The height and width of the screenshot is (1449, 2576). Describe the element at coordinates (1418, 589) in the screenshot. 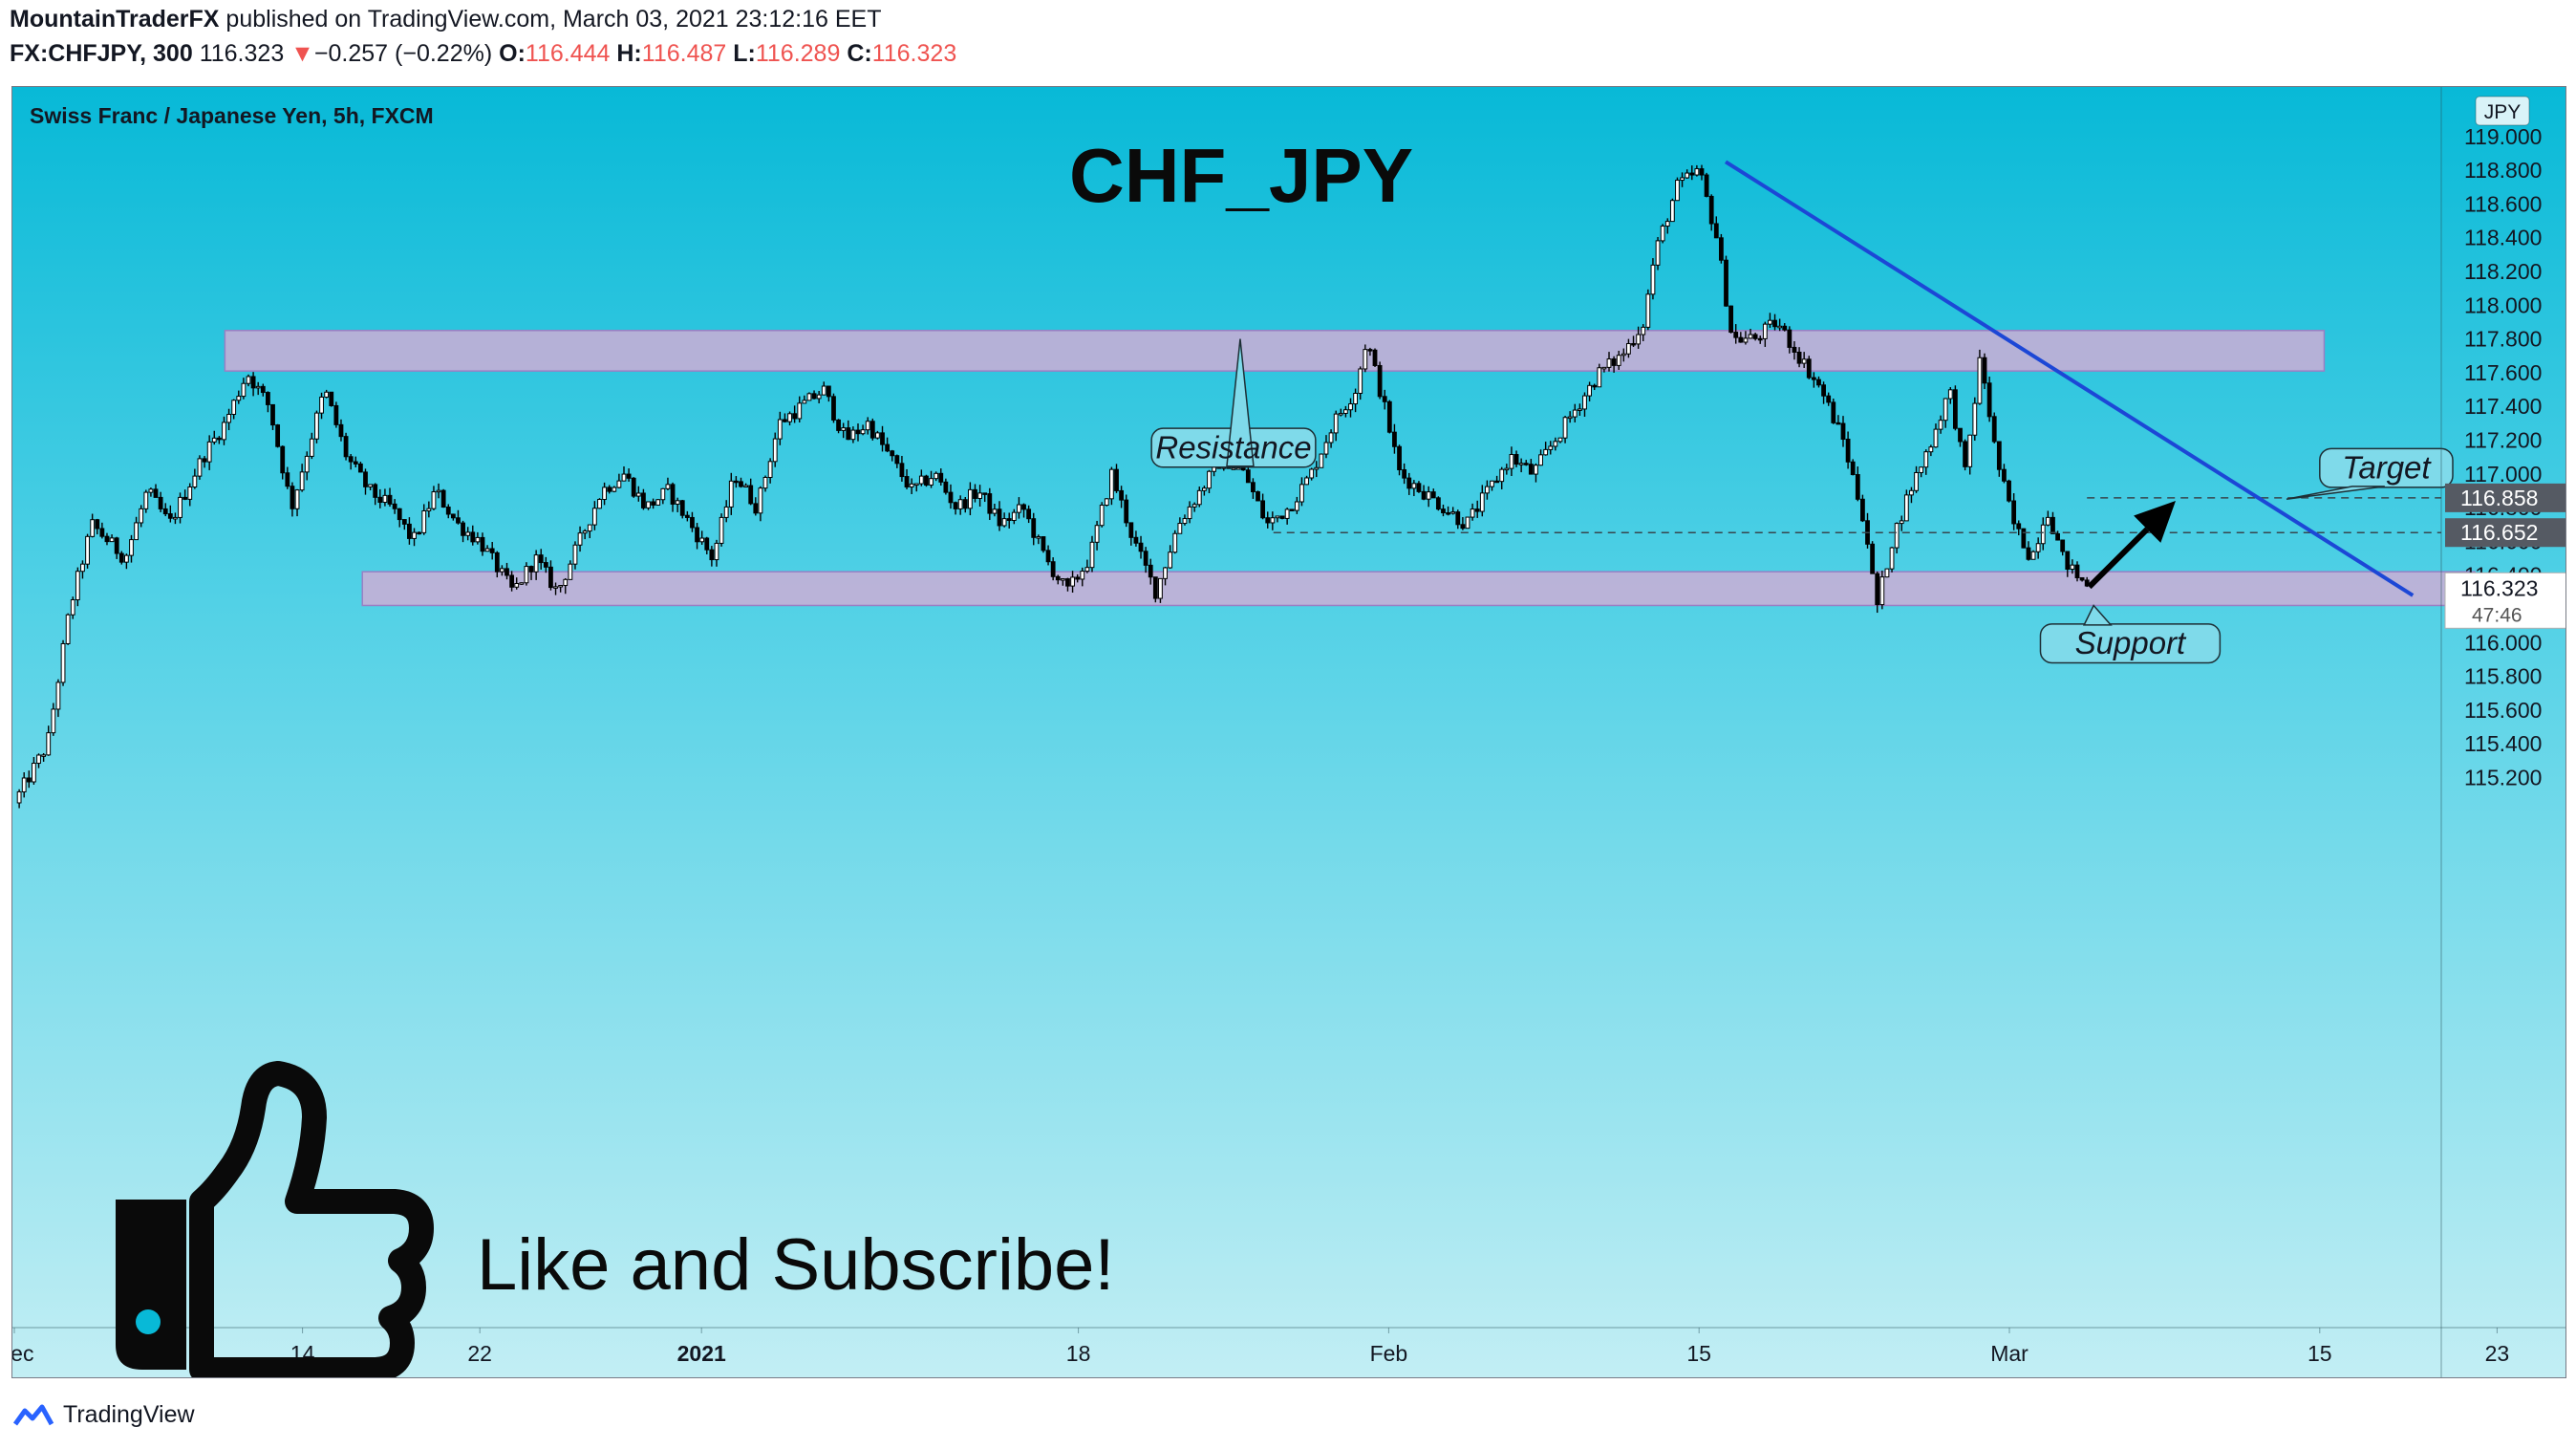

I see `support-zone` at that location.